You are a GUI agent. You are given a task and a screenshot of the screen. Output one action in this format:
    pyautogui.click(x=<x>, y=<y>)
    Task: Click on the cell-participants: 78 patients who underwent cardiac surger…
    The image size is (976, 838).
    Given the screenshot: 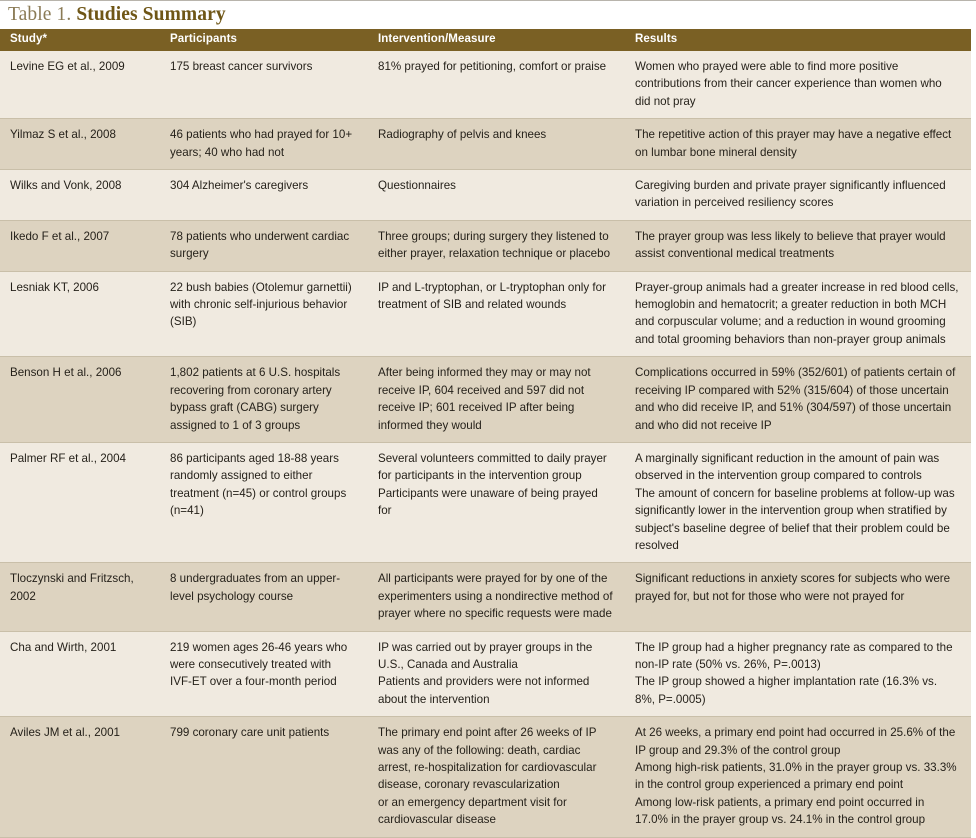 What is the action you would take?
    pyautogui.click(x=264, y=246)
    